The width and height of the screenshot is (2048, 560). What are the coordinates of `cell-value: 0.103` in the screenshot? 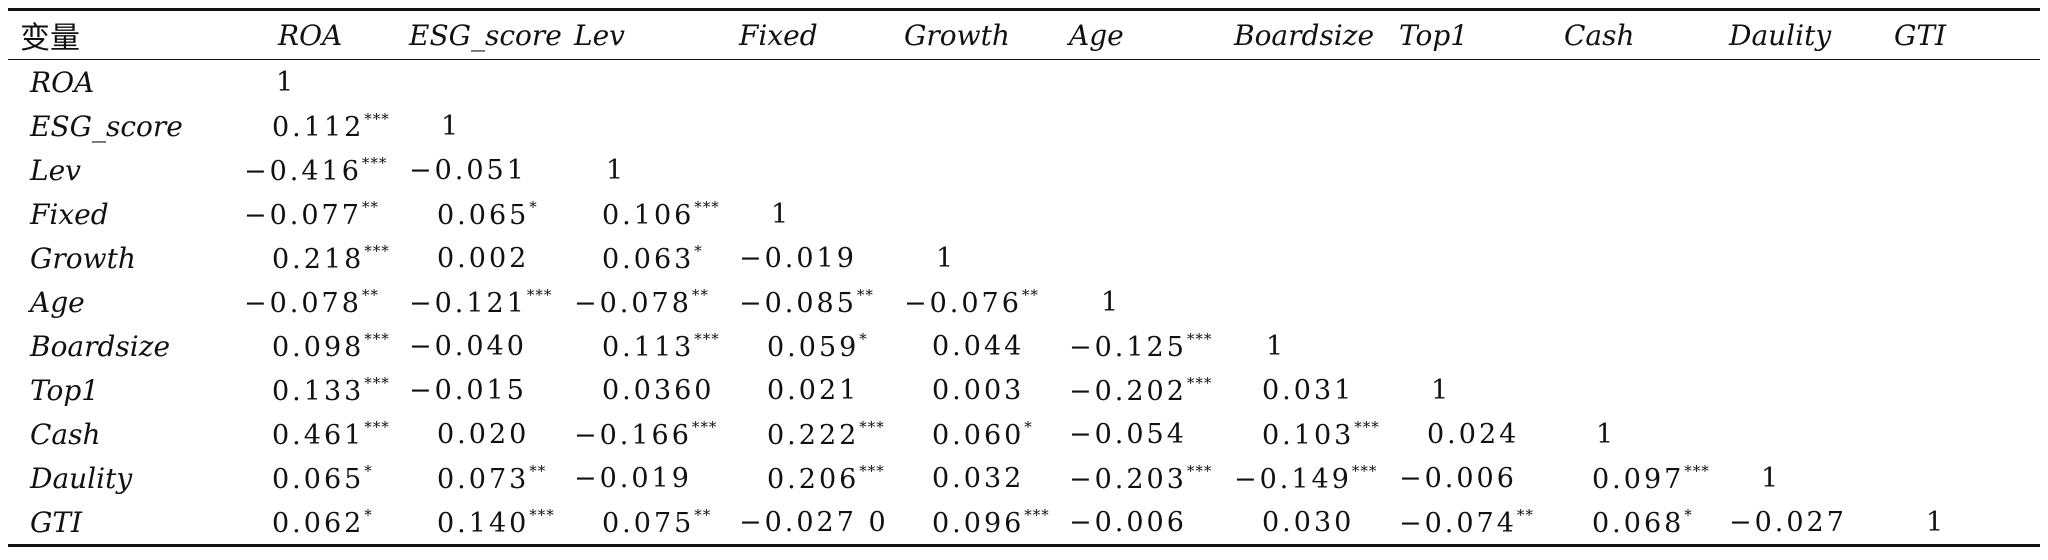 It's located at (1308, 435).